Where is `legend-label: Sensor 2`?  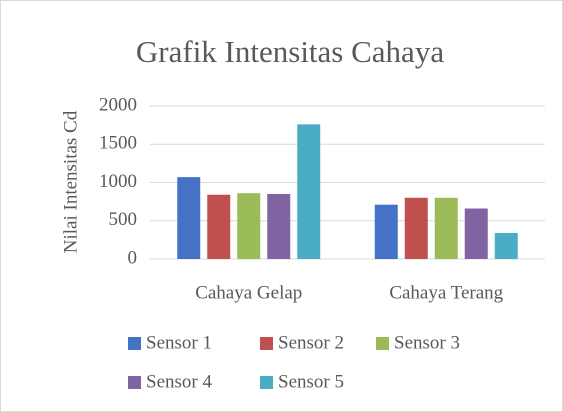
legend-label: Sensor 2 is located at coordinates (311, 342).